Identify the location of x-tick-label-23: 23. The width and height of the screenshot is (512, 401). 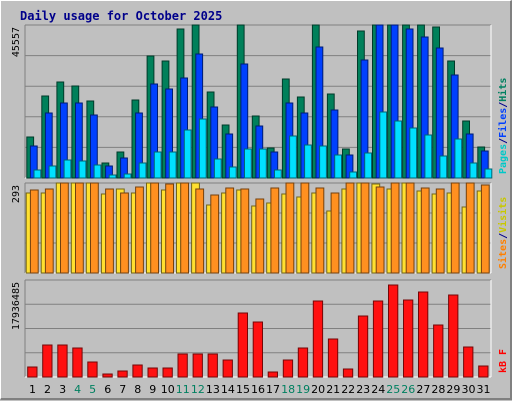
(363, 389).